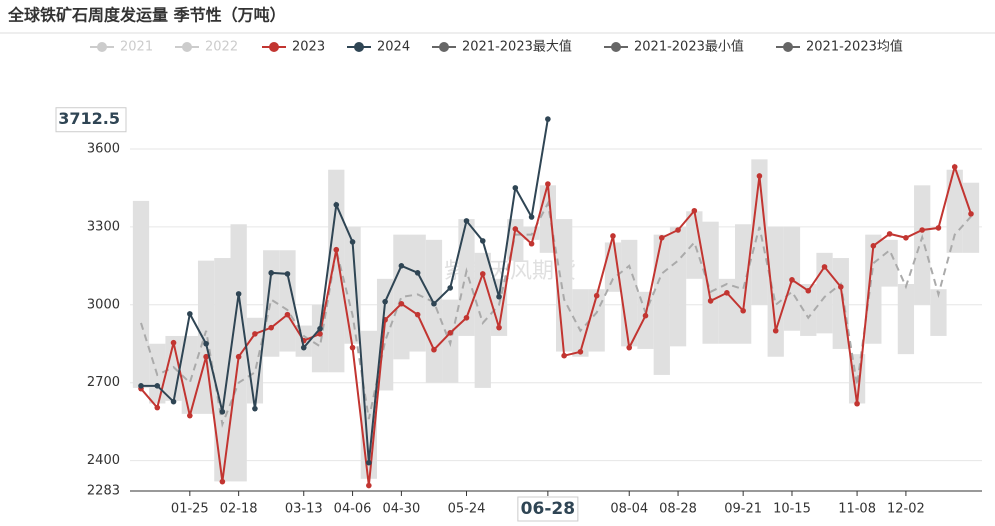 This screenshot has height=526, width=995. Describe the element at coordinates (353, 509) in the screenshot. I see `x-tick-label: 04-06` at that location.